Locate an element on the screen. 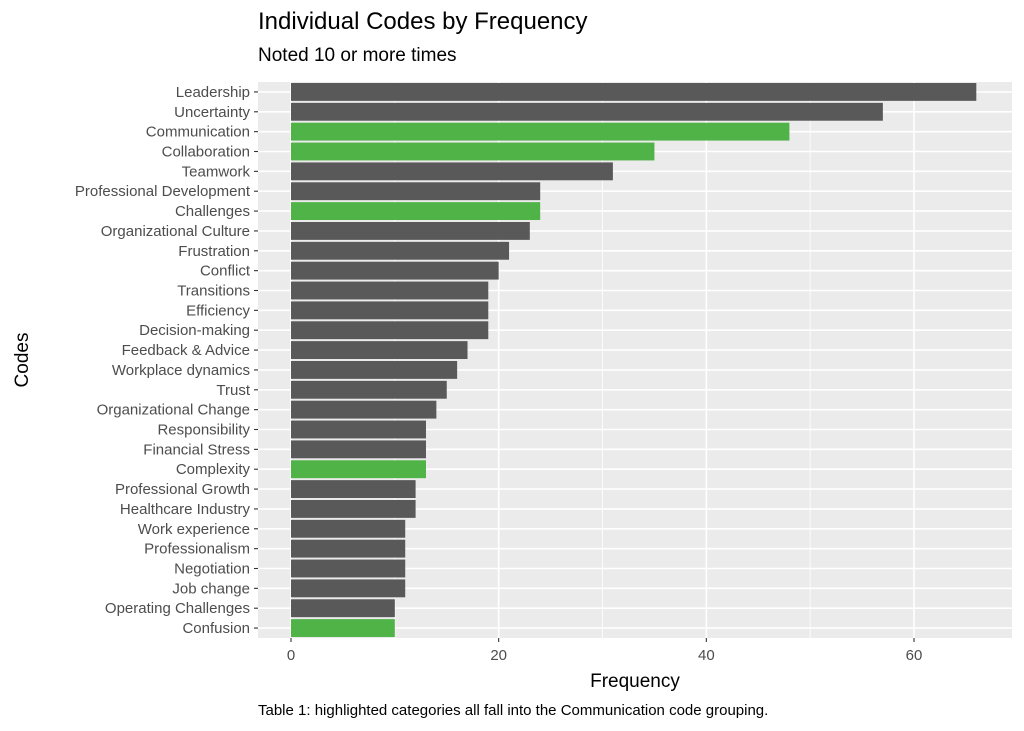  y-tick-label: Challenges is located at coordinates (212, 211).